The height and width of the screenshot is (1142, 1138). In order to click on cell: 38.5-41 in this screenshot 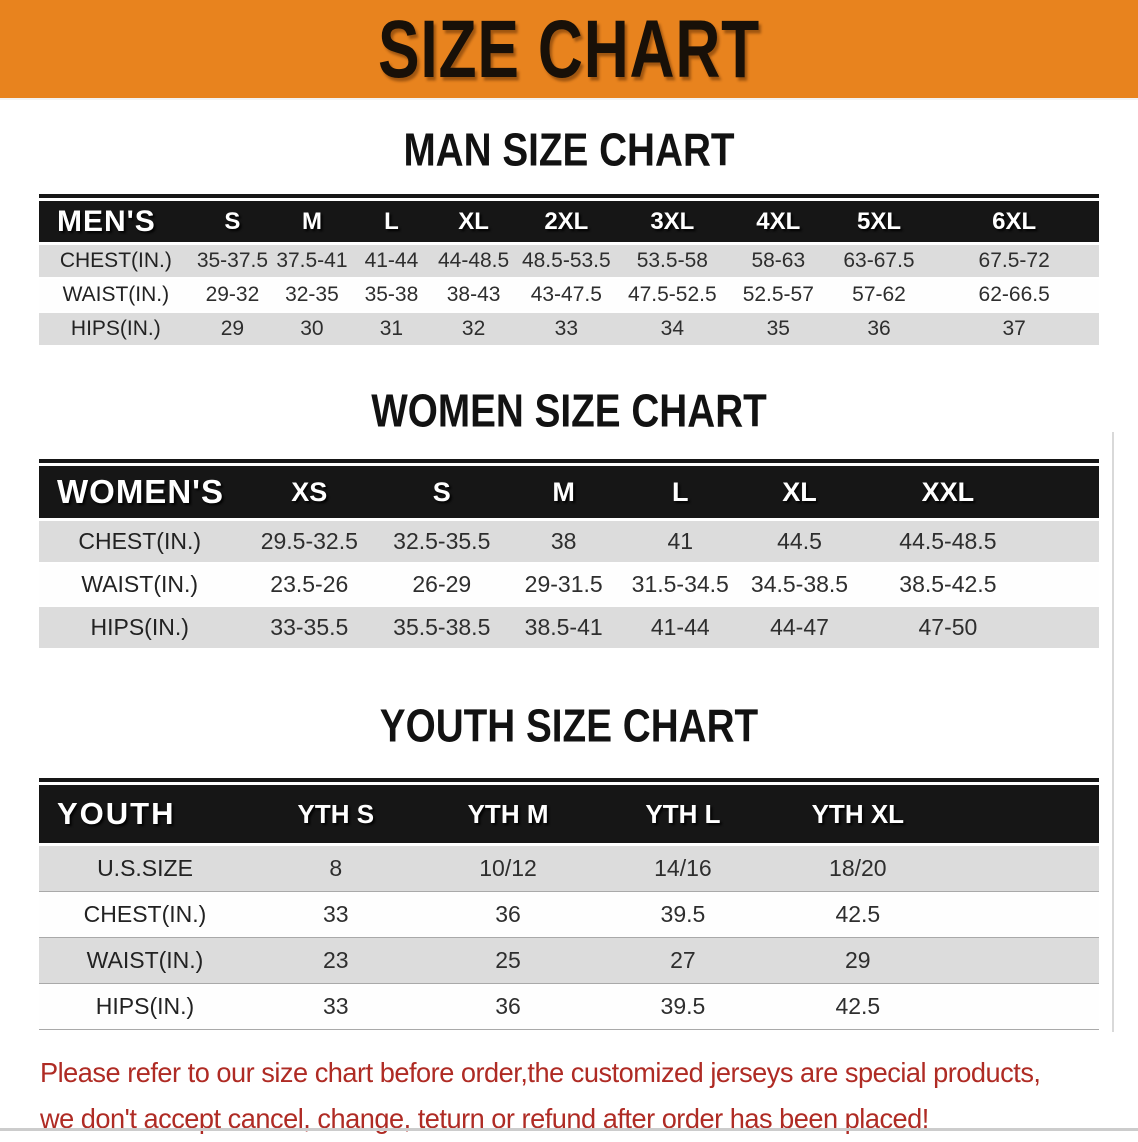, I will do `click(563, 628)`.